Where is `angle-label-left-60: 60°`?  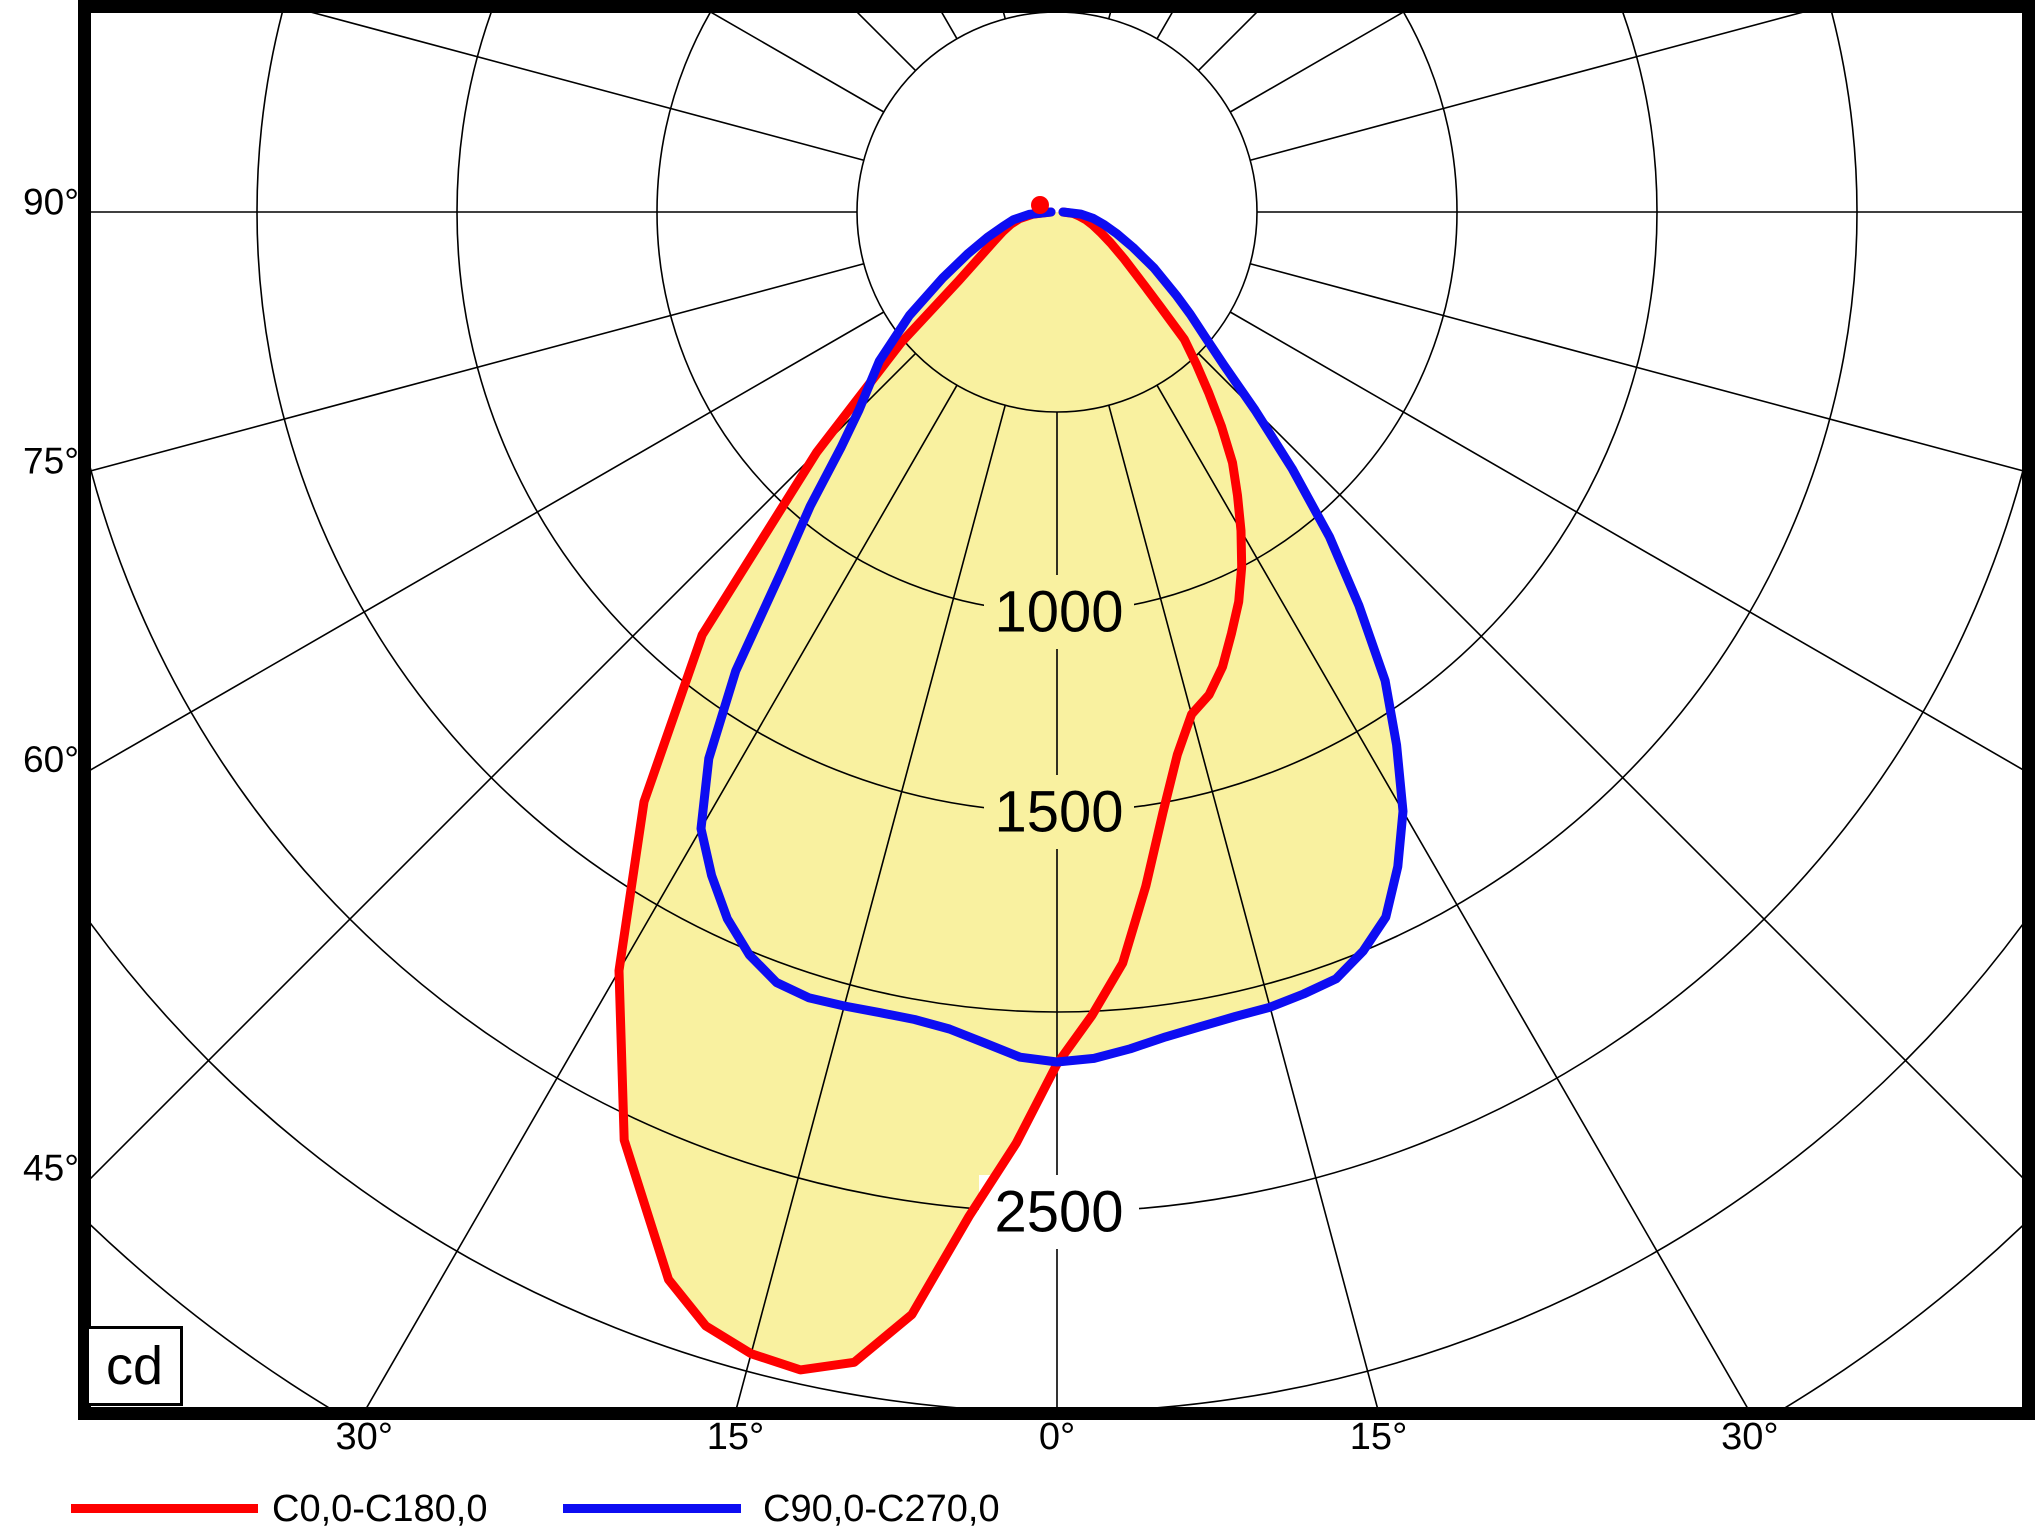 angle-label-left-60: 60° is located at coordinates (51, 759).